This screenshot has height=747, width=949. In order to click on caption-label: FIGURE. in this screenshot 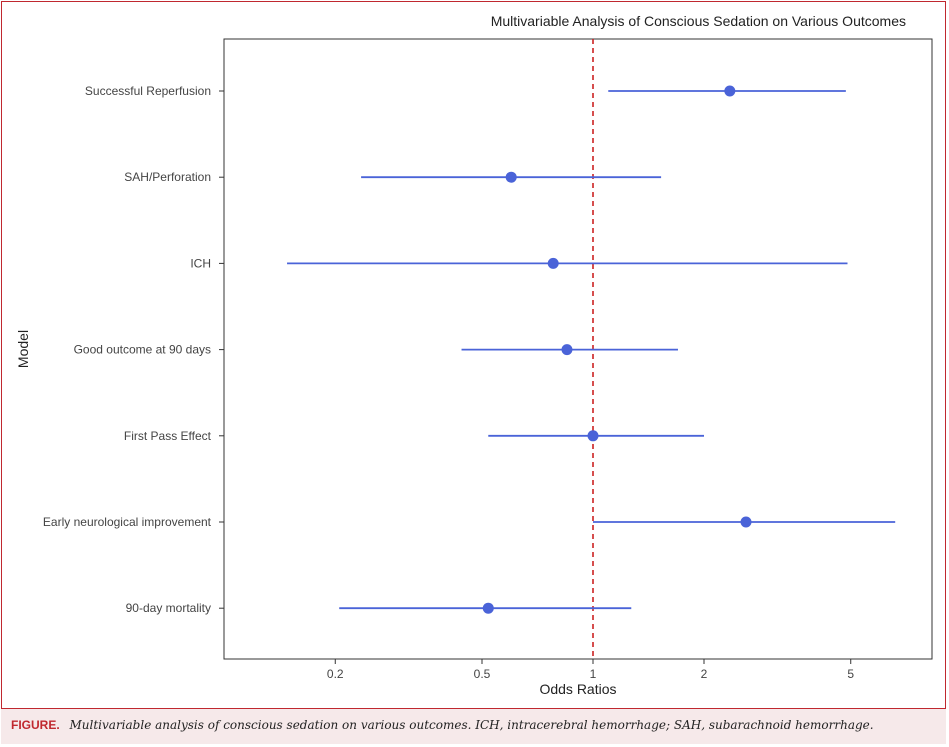, I will do `click(35, 725)`.